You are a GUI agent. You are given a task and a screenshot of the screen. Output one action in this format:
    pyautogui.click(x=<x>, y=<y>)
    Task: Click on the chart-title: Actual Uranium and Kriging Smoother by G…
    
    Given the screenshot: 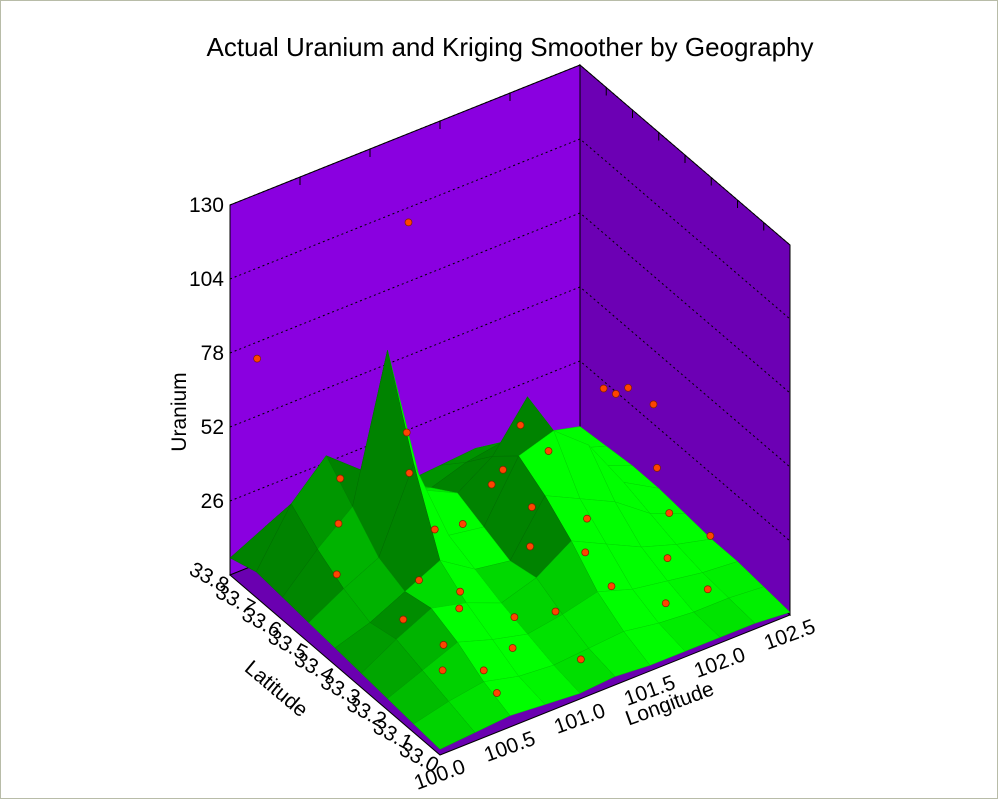 What is the action you would take?
    pyautogui.click(x=510, y=47)
    